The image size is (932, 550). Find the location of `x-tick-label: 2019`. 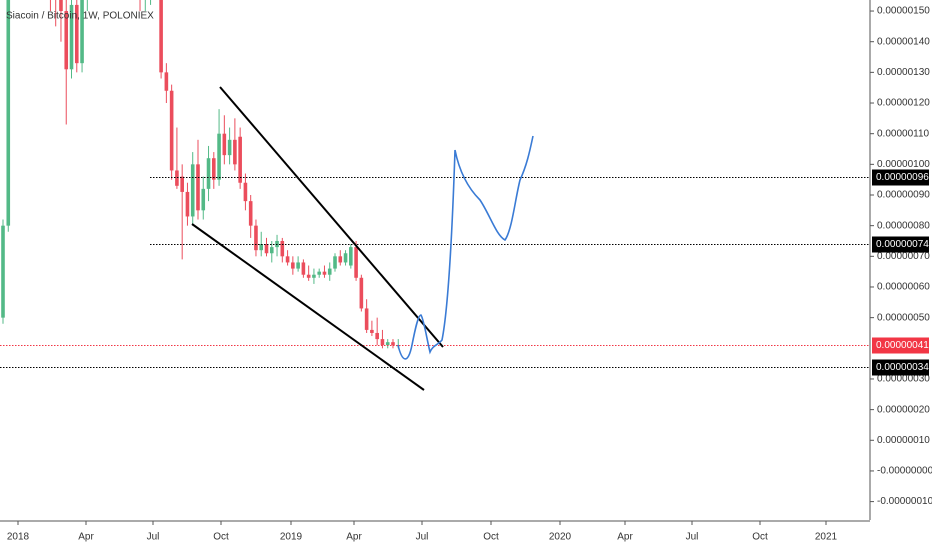

x-tick-label: 2019 is located at coordinates (291, 537).